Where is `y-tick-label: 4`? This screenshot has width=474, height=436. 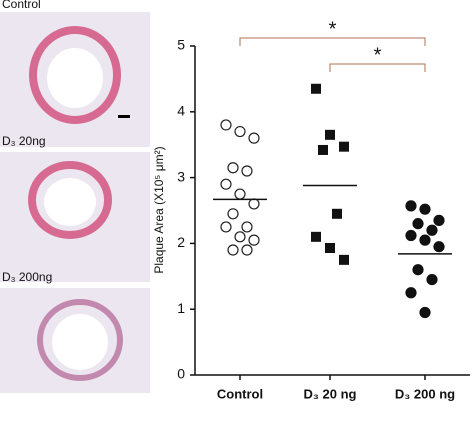 y-tick-label: 4 is located at coordinates (181, 111).